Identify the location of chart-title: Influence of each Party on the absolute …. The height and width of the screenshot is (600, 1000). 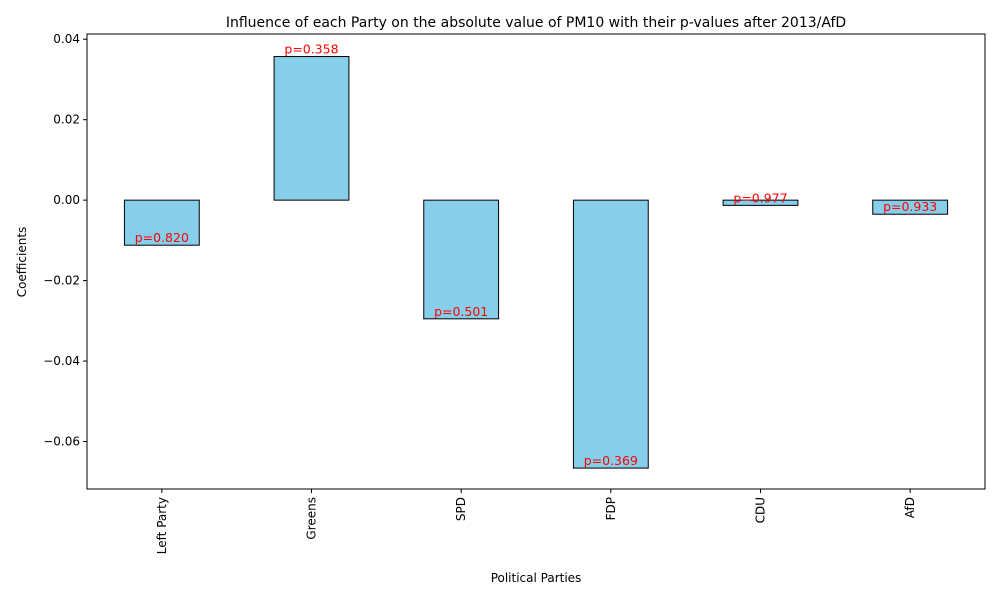
(536, 23).